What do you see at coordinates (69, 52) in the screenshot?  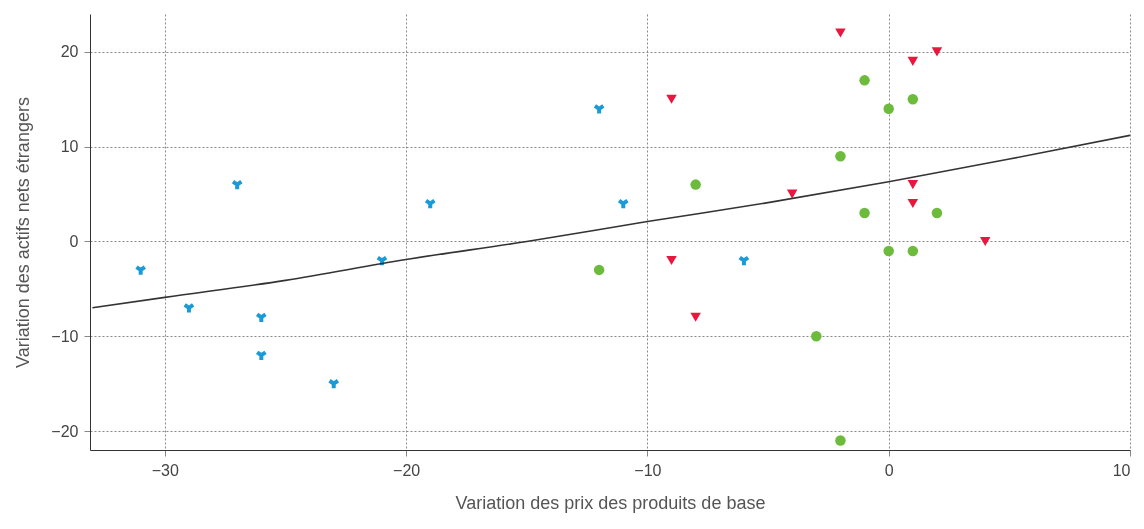 I see `y-tick-label: 20` at bounding box center [69, 52].